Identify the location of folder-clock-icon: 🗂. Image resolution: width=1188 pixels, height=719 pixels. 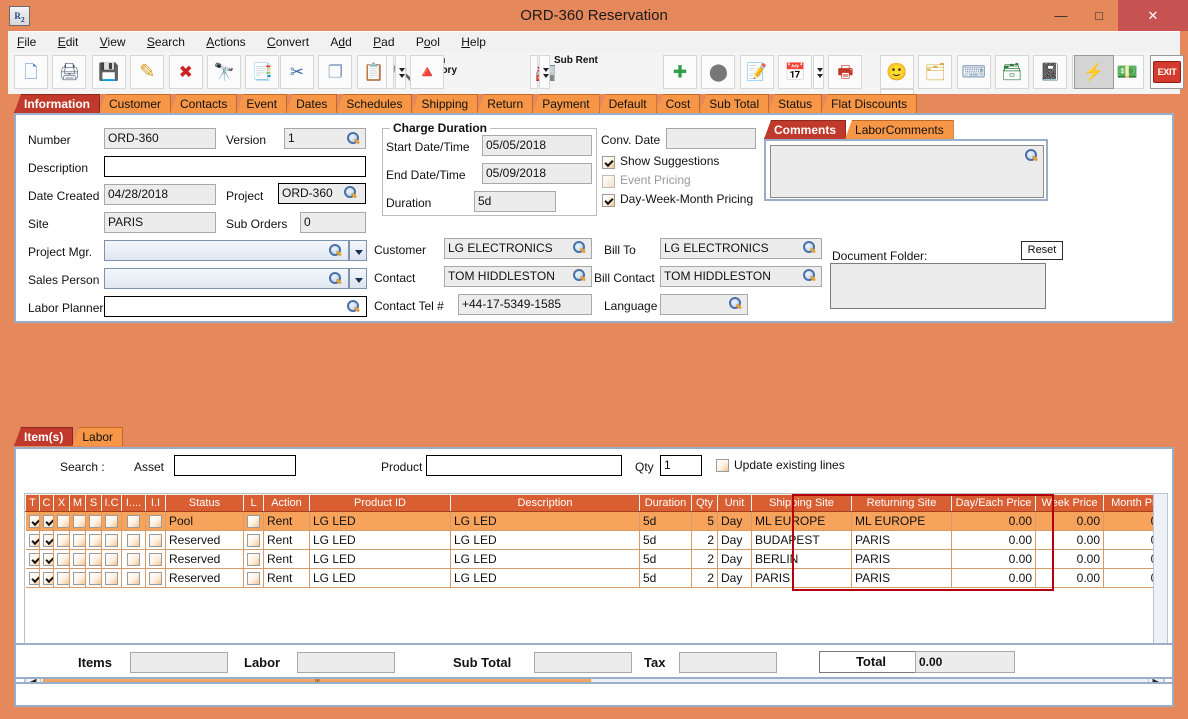
(935, 72).